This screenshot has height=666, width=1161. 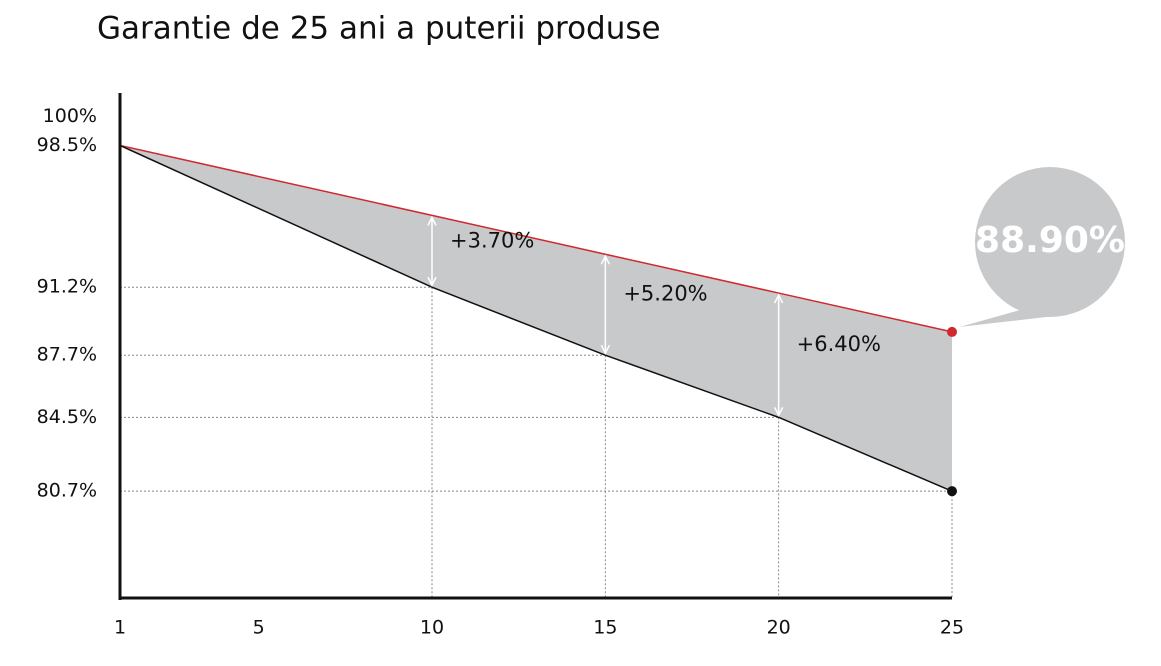 I want to click on annotation-label: +6.40%, so click(x=839, y=344).